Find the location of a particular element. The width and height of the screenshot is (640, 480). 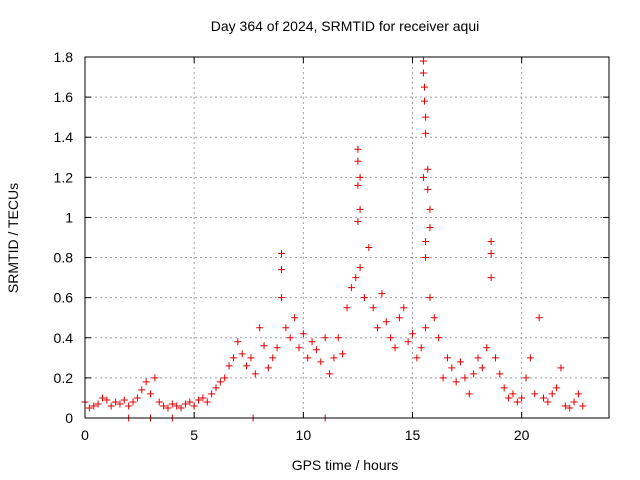

x-axis-label: GPS time / hours is located at coordinates (345, 465).